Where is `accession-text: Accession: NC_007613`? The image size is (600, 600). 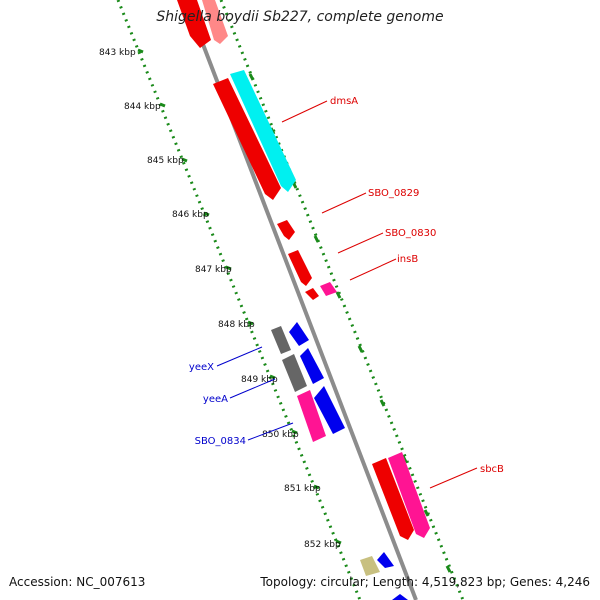
accession-text: Accession: NC_007613 is located at coordinates (77, 582).